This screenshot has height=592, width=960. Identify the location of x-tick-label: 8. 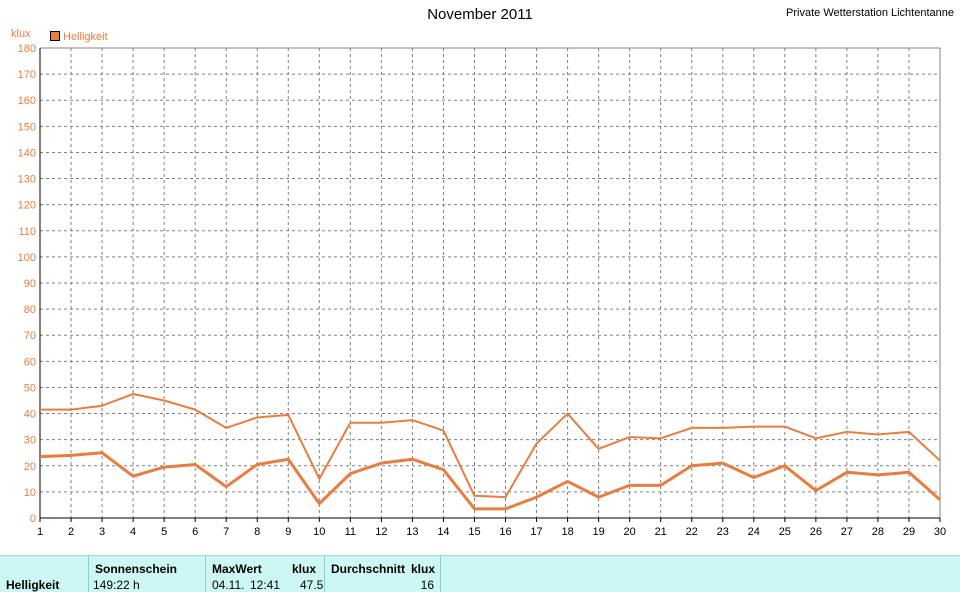
(257, 532).